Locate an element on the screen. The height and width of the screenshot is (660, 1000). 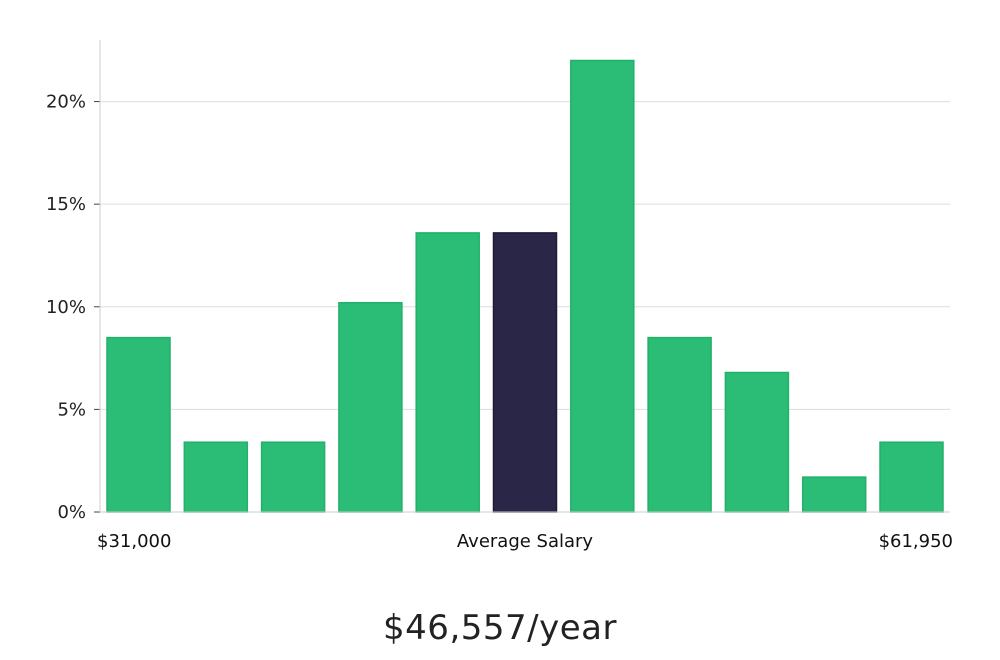
bar-average-salary is located at coordinates (525, 372).